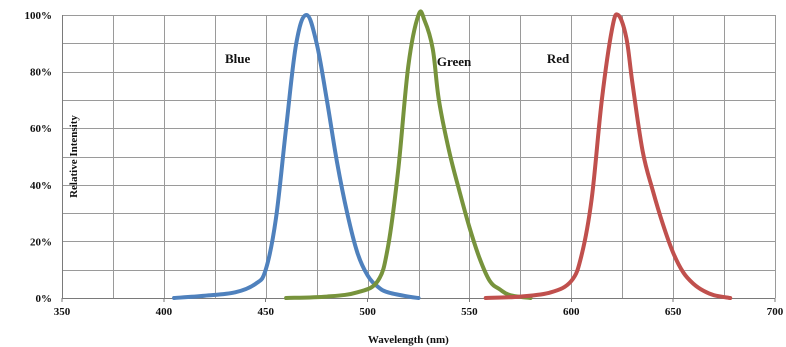 The image size is (786, 347). Describe the element at coordinates (39, 16) in the screenshot. I see `y-tick-label: 100%` at that location.